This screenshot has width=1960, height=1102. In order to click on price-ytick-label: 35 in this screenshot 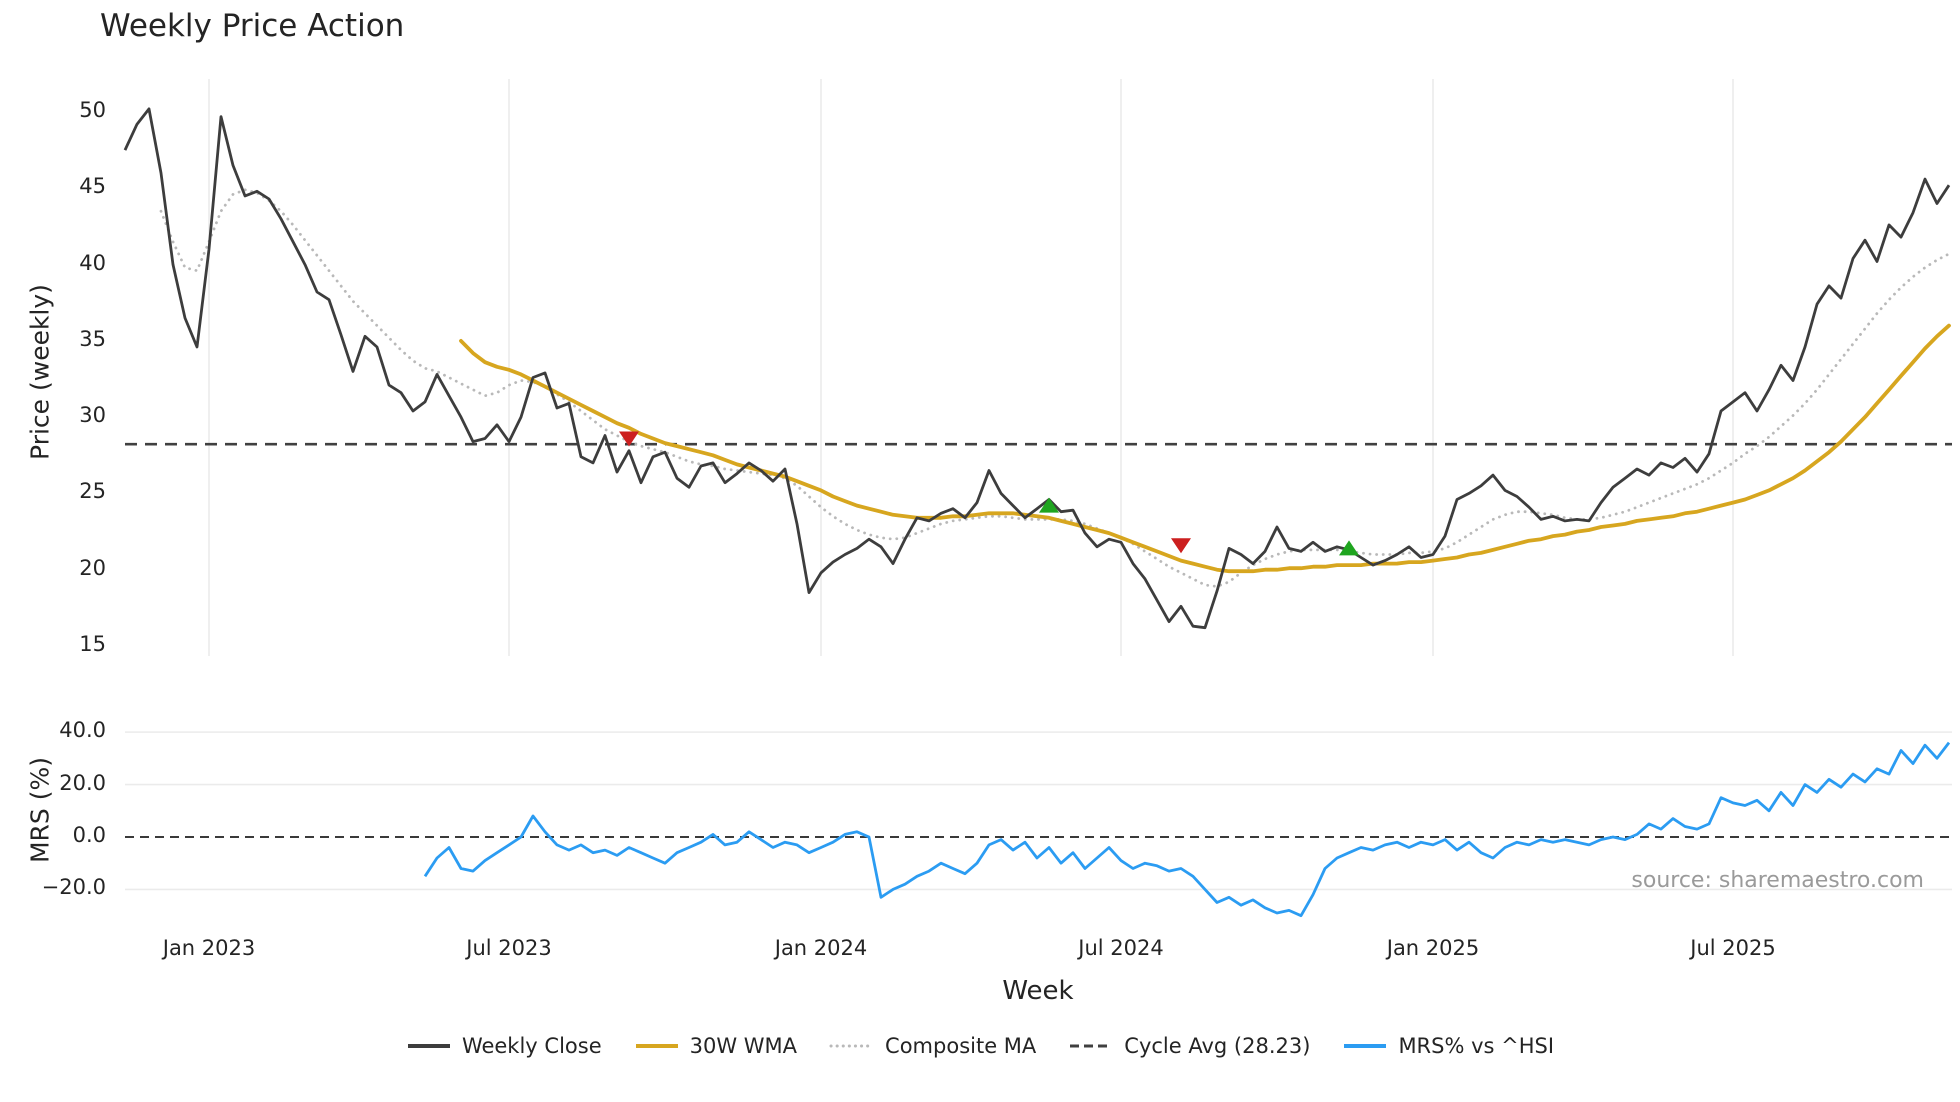, I will do `click(92, 338)`.